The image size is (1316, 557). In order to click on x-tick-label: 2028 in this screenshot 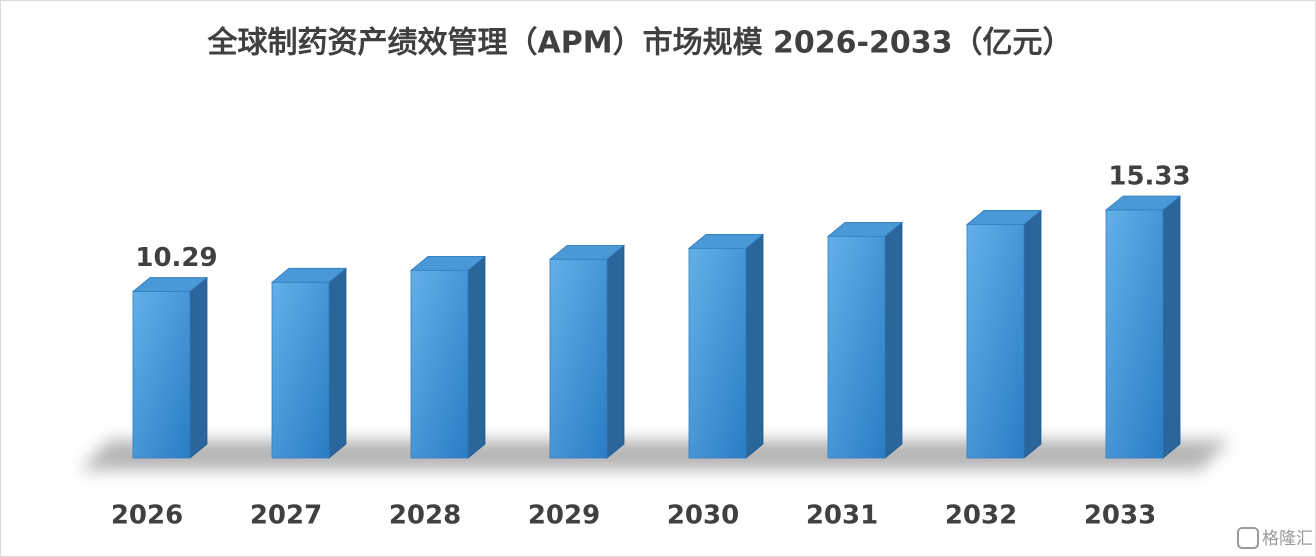, I will do `click(425, 516)`.